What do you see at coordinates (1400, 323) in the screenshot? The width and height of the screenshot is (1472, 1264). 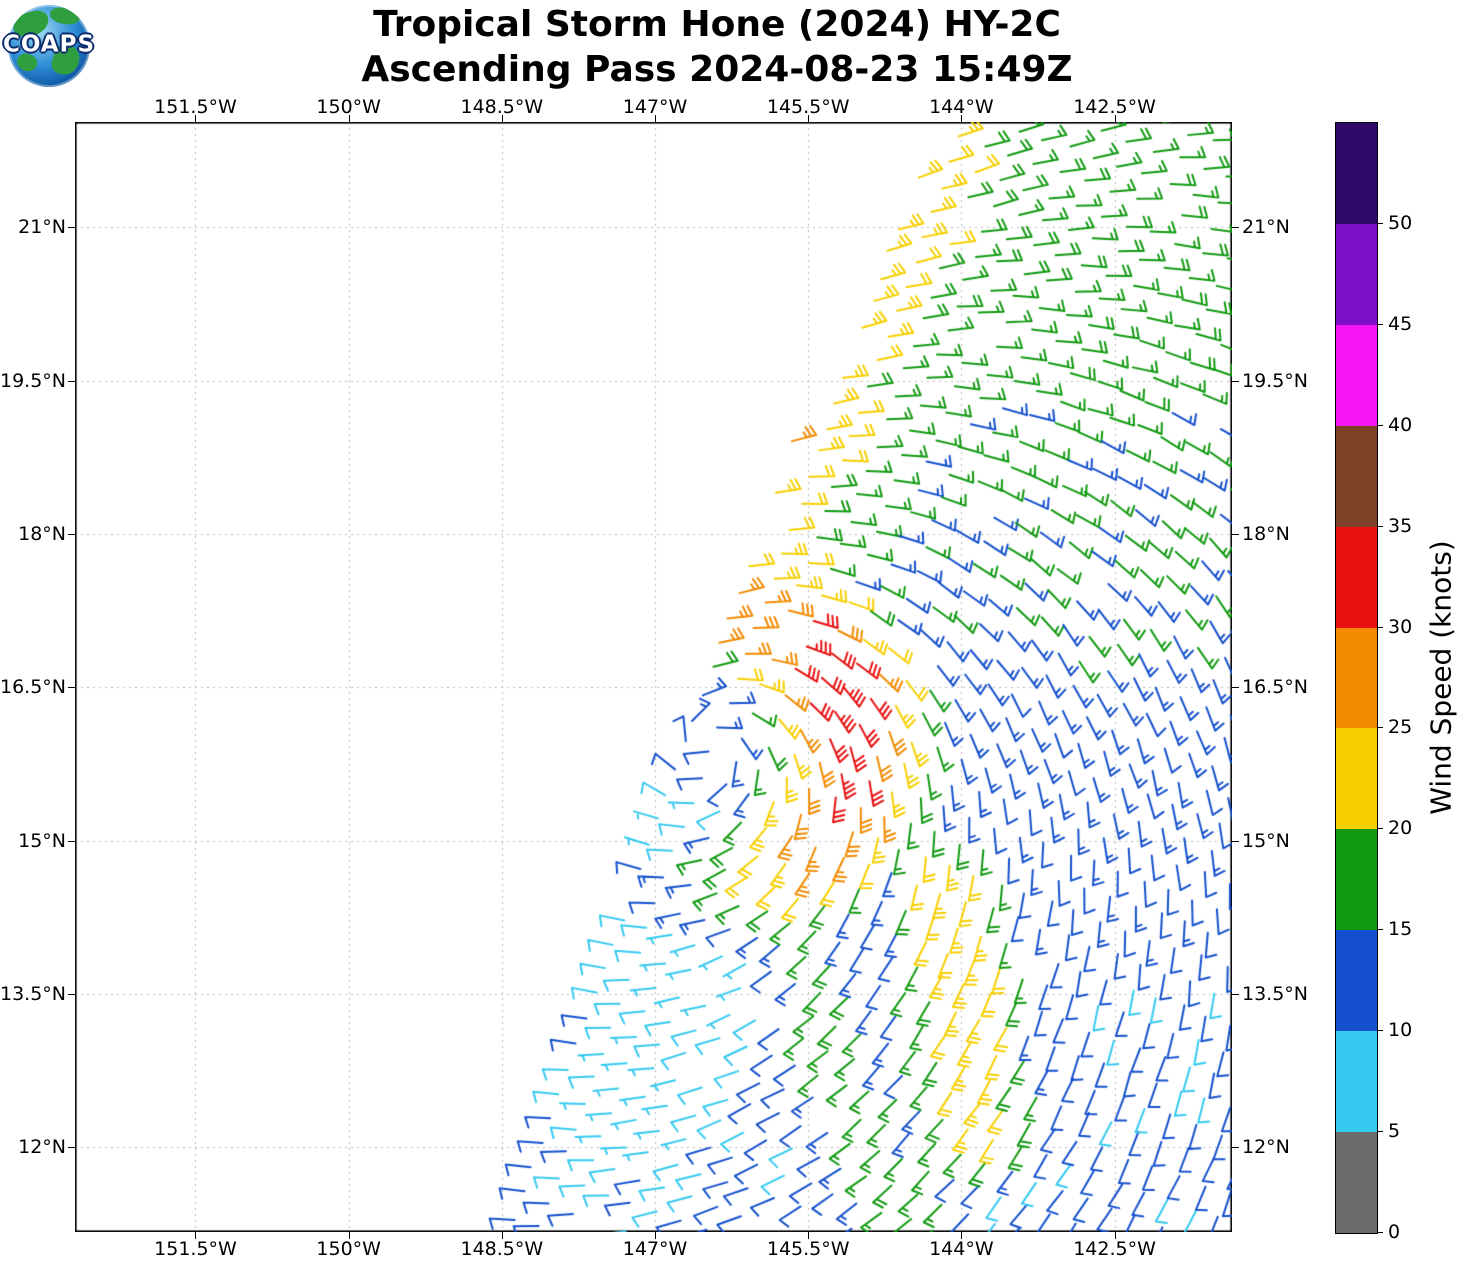 I see `colorbar-tick-label: 45` at bounding box center [1400, 323].